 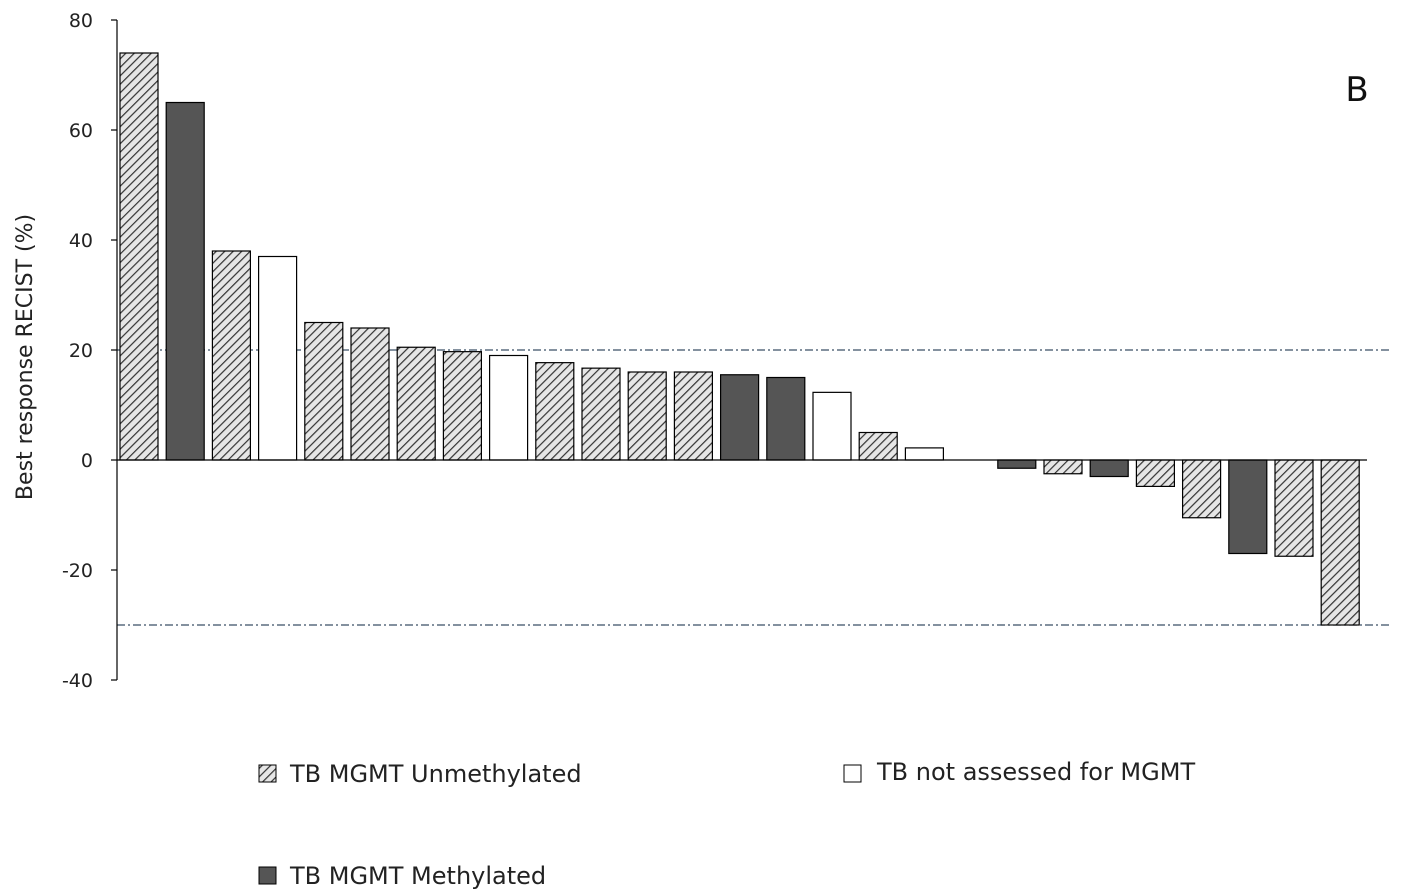 What do you see at coordinates (852, 773) in the screenshot?
I see `legend-swatch-not-assessed` at bounding box center [852, 773].